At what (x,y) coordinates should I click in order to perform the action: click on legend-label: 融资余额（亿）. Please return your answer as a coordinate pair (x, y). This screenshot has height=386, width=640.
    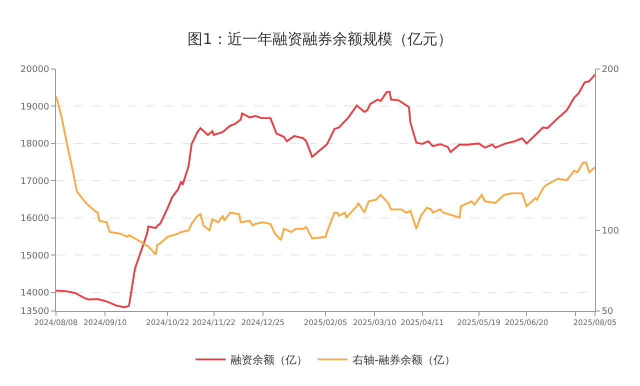
    Looking at the image, I should click on (269, 360).